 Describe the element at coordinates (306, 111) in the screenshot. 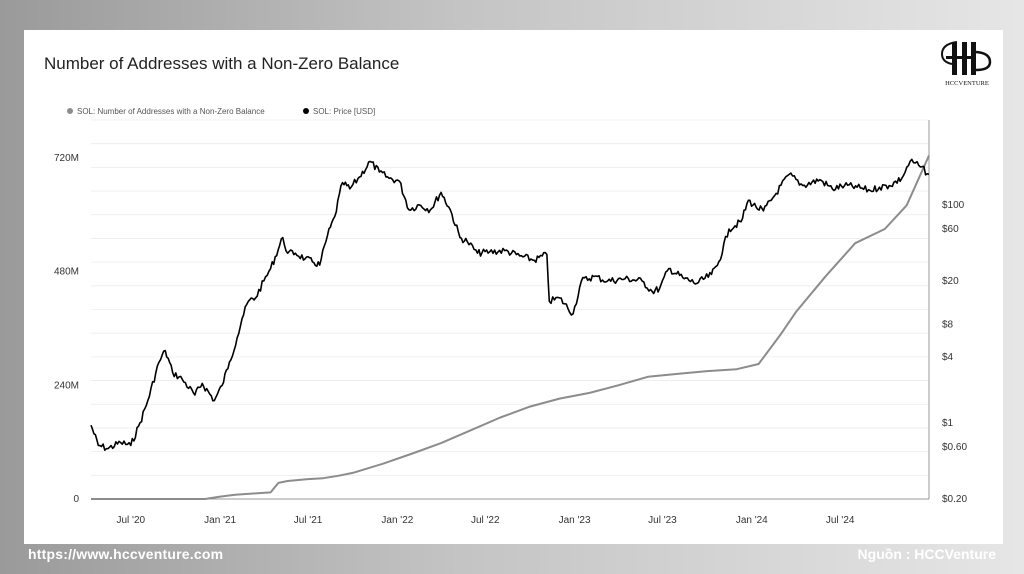

I see `legend-marker-price` at that location.